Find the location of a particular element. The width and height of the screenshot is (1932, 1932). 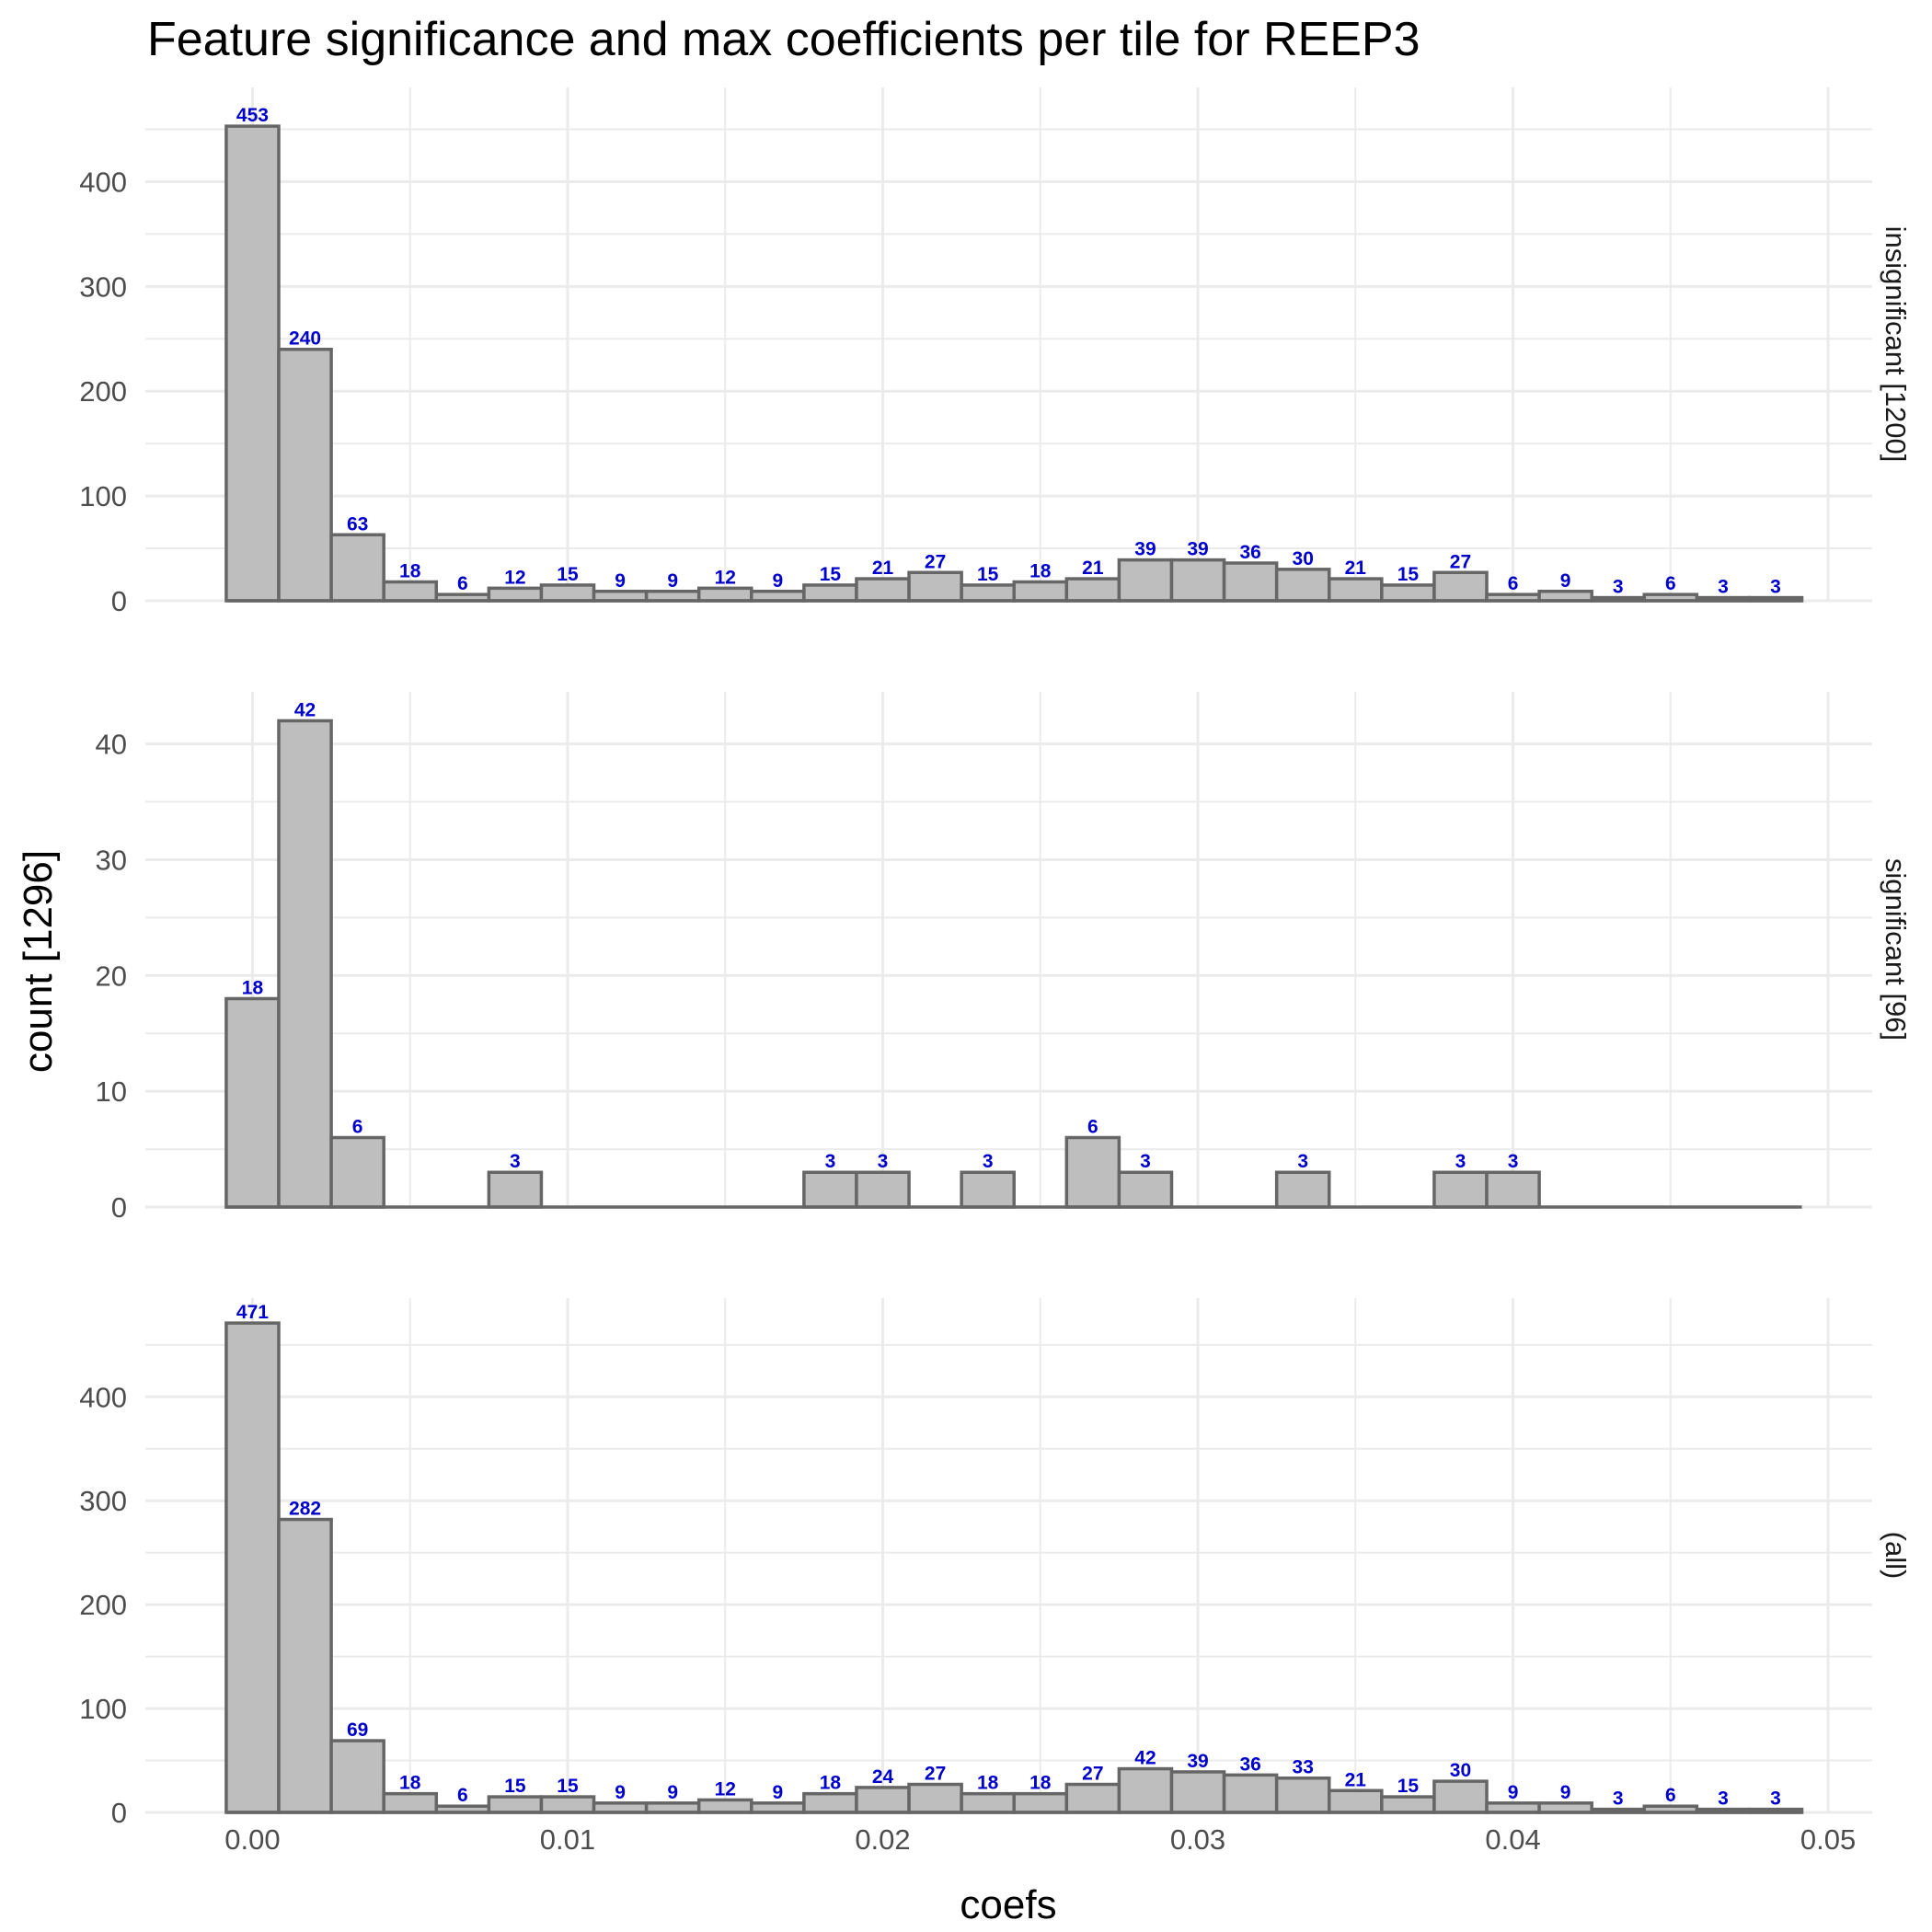

y-tick-label: 100 is located at coordinates (103, 1709).